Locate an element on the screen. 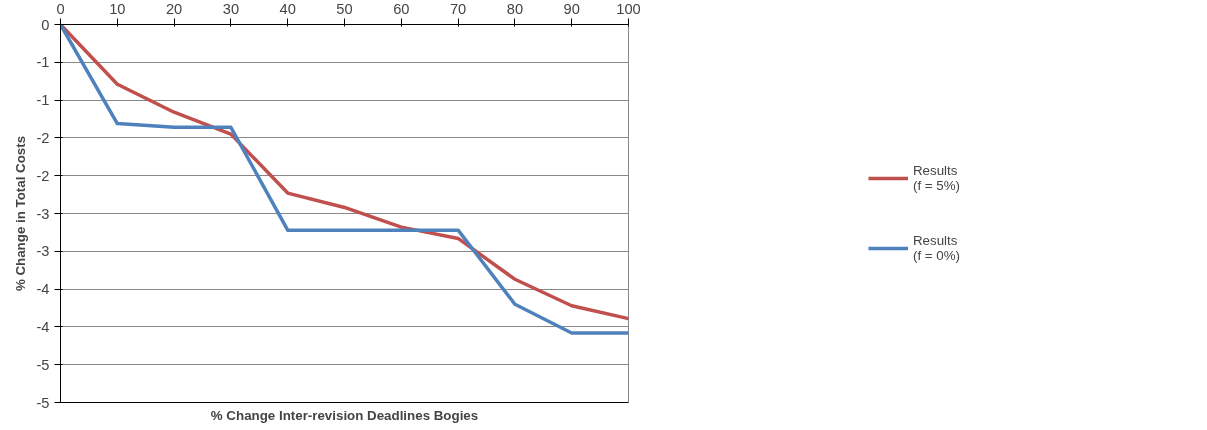  x-tick-label: 20 is located at coordinates (174, 8).